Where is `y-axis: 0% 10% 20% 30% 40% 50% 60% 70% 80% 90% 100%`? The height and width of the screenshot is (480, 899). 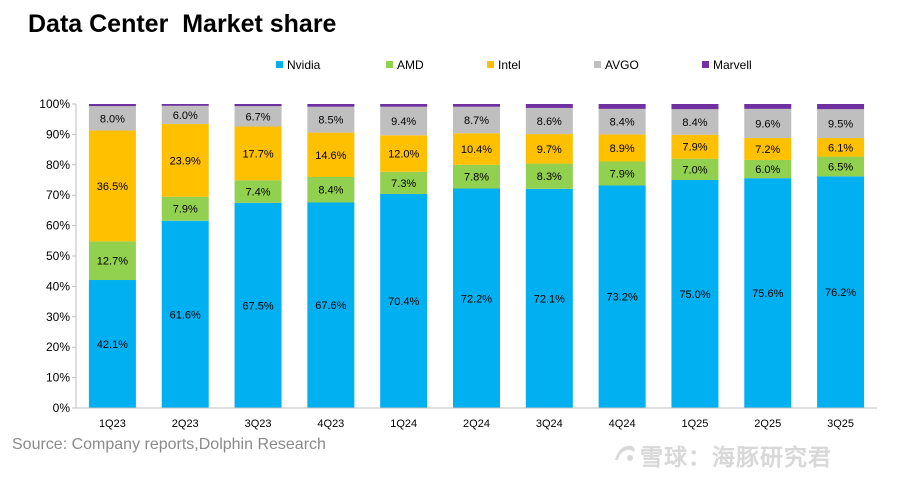
y-axis: 0% 10% 20% 30% 40% 50% 60% 70% 80% 90% 100% is located at coordinates (57, 256).